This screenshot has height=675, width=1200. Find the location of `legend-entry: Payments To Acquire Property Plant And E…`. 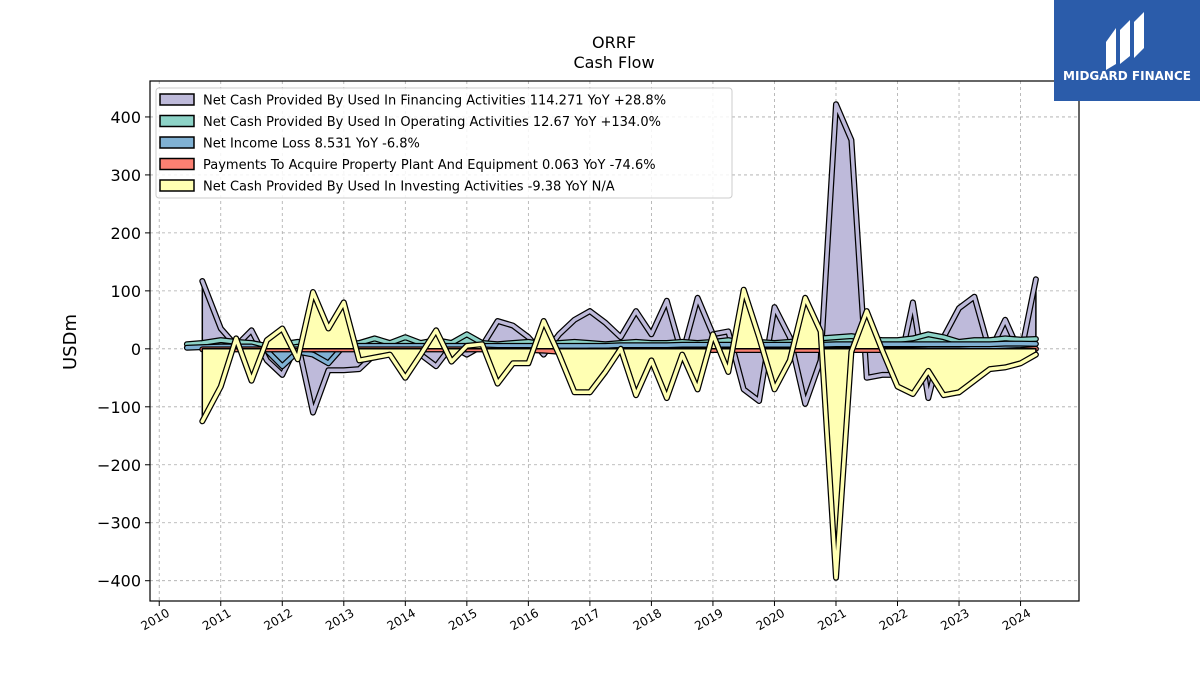

legend-entry: Payments To Acquire Property Plant And E… is located at coordinates (429, 165).